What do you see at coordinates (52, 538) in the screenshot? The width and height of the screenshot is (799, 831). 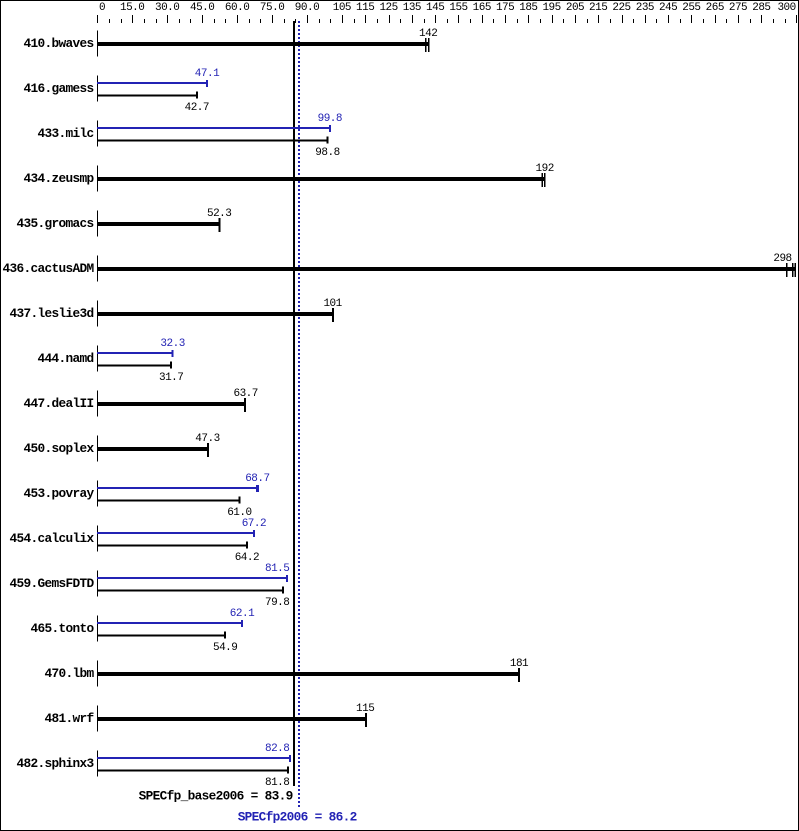 I see `svg-text: 454.calculix` at bounding box center [52, 538].